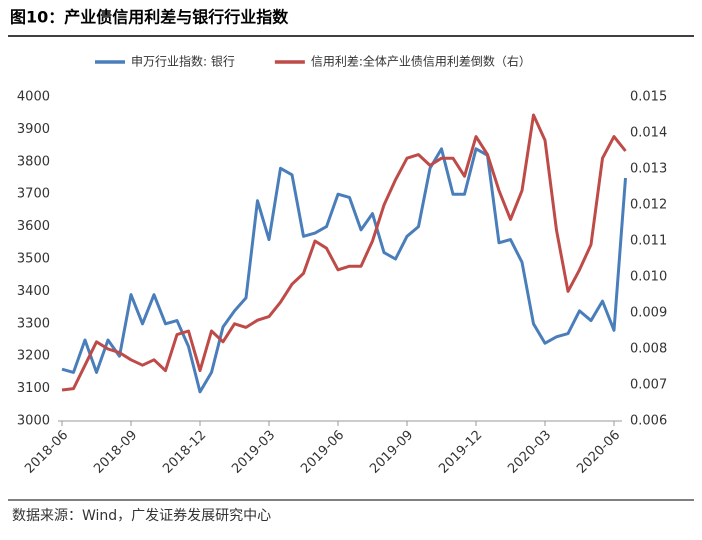 The width and height of the screenshot is (702, 540). What do you see at coordinates (183, 61) in the screenshot?
I see `legend-label: 申万行业指数: 银行` at bounding box center [183, 61].